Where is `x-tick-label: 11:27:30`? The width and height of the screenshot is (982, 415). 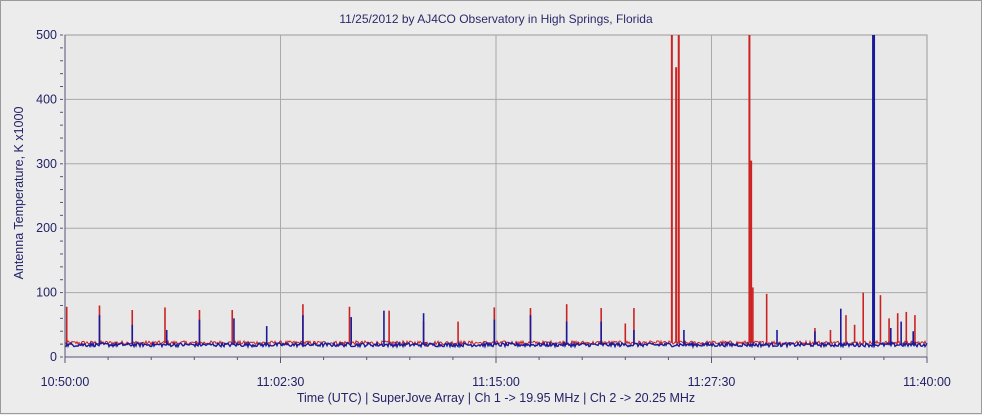 x-tick-label: 11:27:30 is located at coordinates (712, 382).